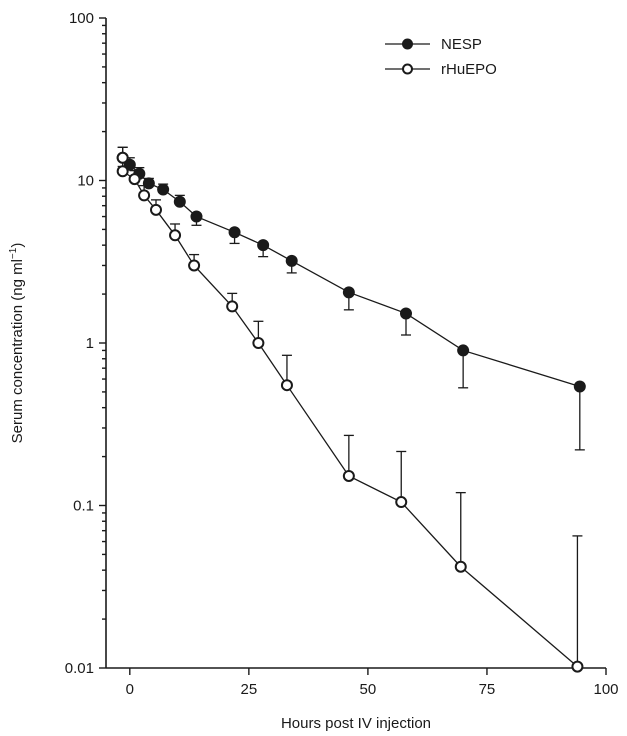 Image resolution: width=627 pixels, height=736 pixels. I want to click on x-tick-label: 75, so click(487, 689).